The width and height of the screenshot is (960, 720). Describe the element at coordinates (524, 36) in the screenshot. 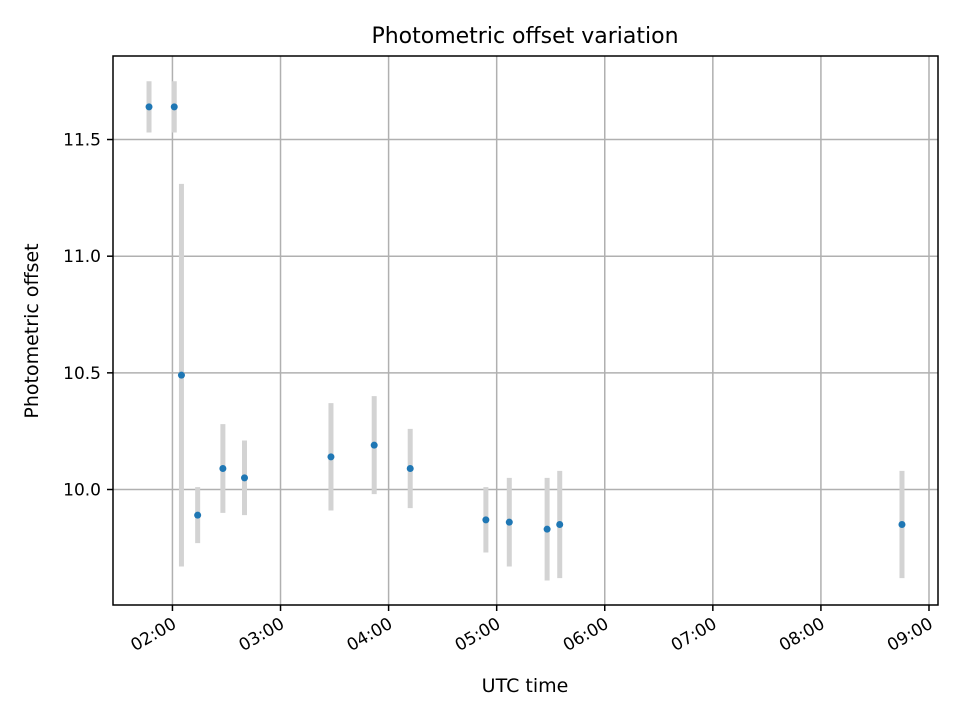

I see `chart-title: Photometric offset variation` at that location.